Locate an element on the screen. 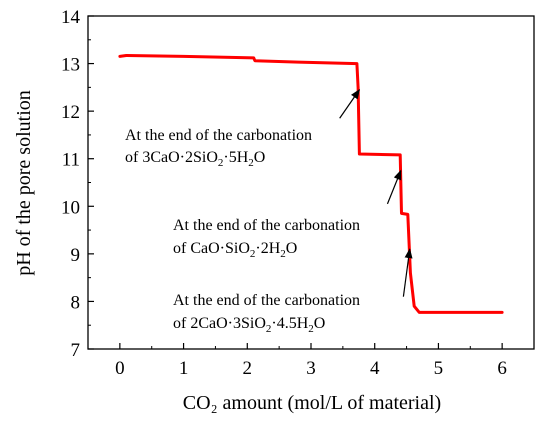 The image size is (550, 422). y-tick-label: 7 is located at coordinates (76, 350).